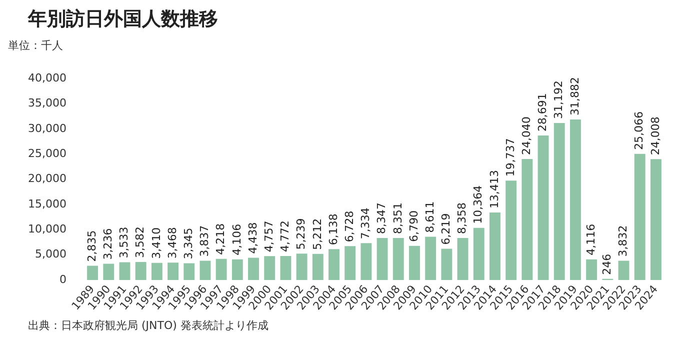 Image resolution: width=680 pixels, height=343 pixels. Describe the element at coordinates (107, 244) in the screenshot. I see `data-label: 3,236` at that location.